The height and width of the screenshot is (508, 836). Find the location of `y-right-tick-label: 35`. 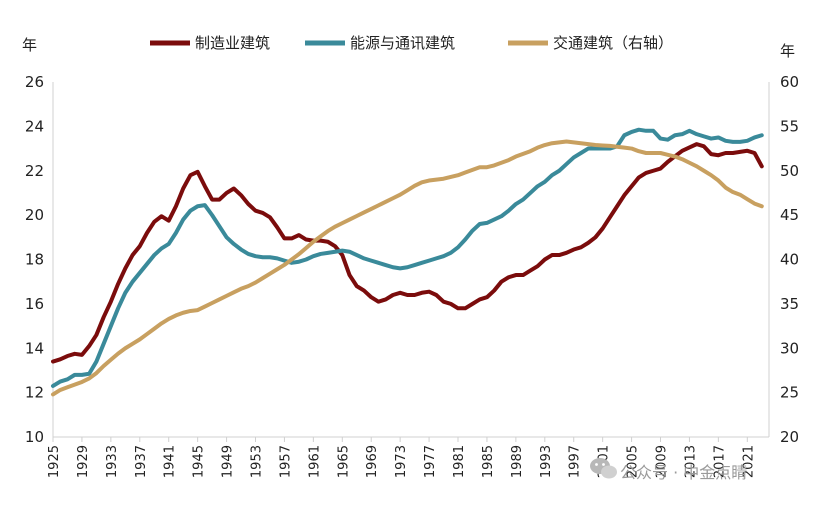

y-right-tick-label: 35 is located at coordinates (789, 304).